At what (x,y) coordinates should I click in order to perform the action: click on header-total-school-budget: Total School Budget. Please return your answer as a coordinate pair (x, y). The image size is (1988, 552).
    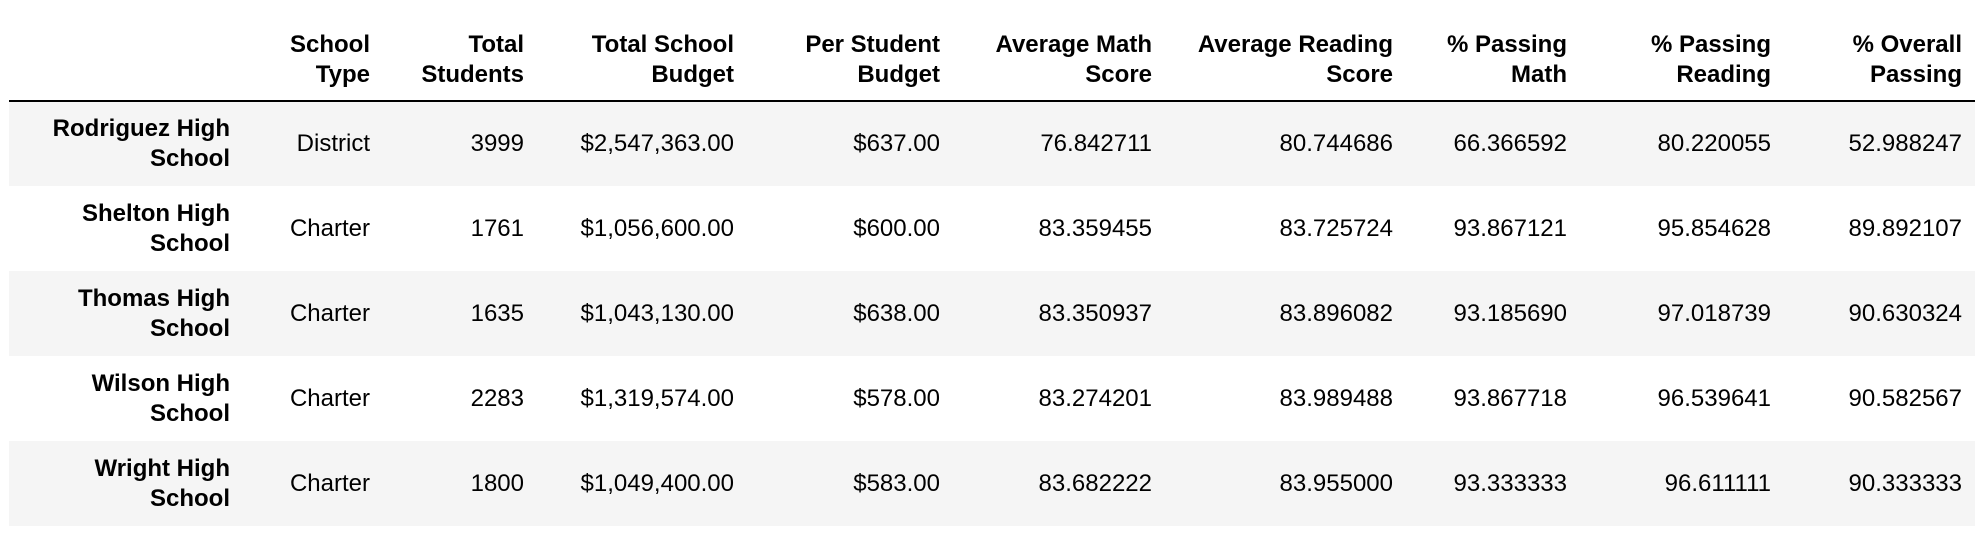
    Looking at the image, I should click on (642, 63).